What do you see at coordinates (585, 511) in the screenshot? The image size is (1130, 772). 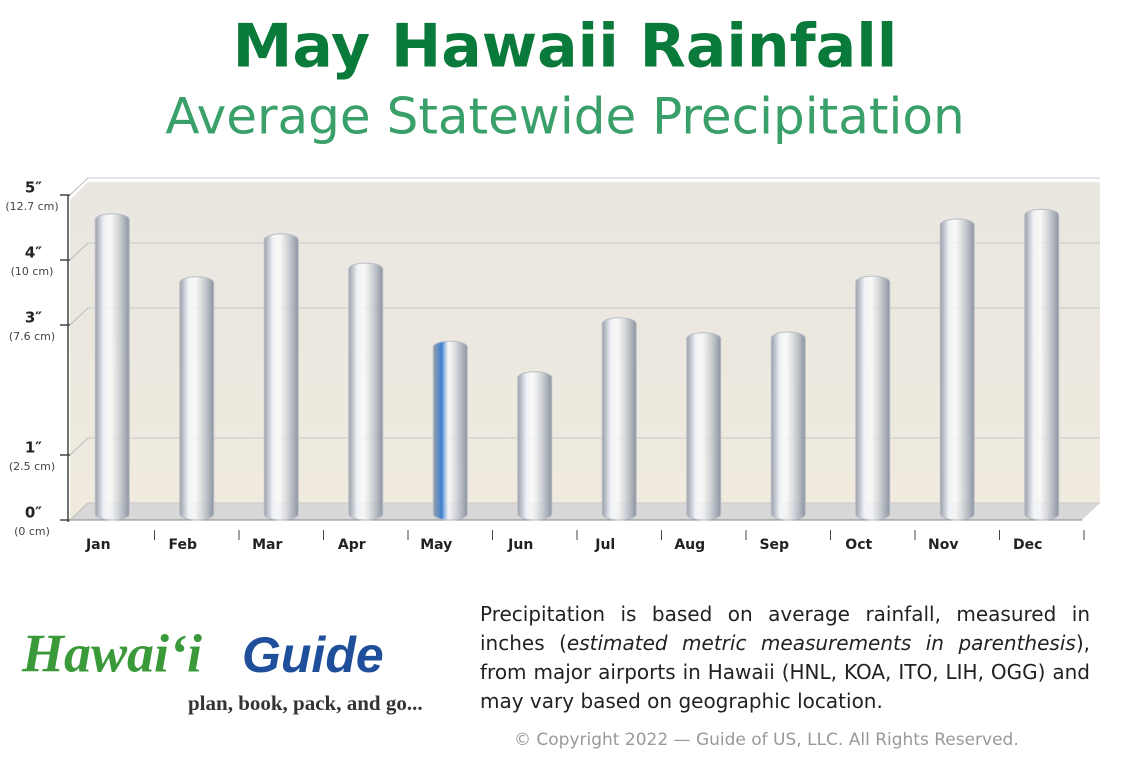 I see `floor` at bounding box center [585, 511].